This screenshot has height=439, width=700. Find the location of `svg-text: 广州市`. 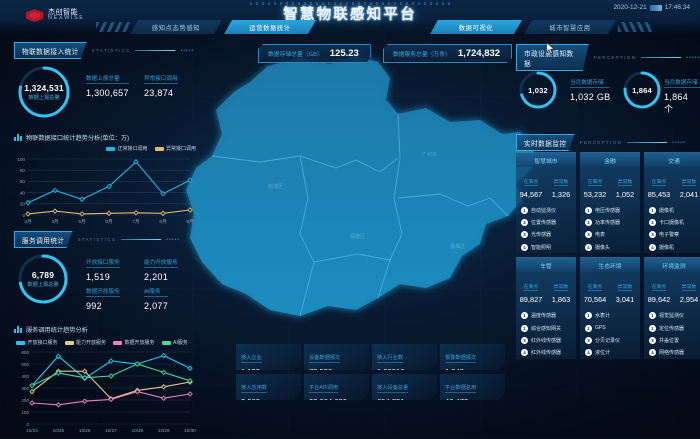

svg-text: 广州市 is located at coordinates (429, 154).